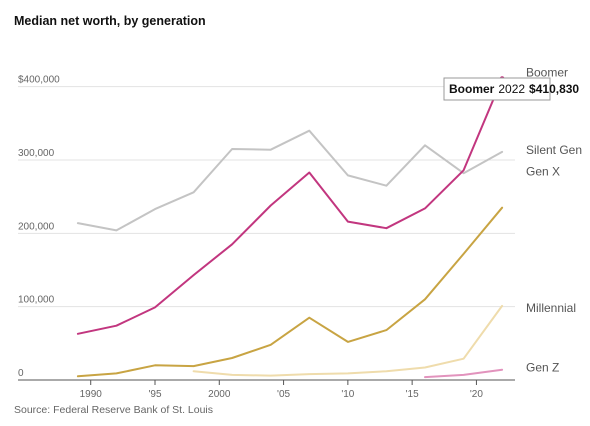 The image size is (590, 426). Describe the element at coordinates (476, 394) in the screenshot. I see `x-tick-label: '20` at that location.